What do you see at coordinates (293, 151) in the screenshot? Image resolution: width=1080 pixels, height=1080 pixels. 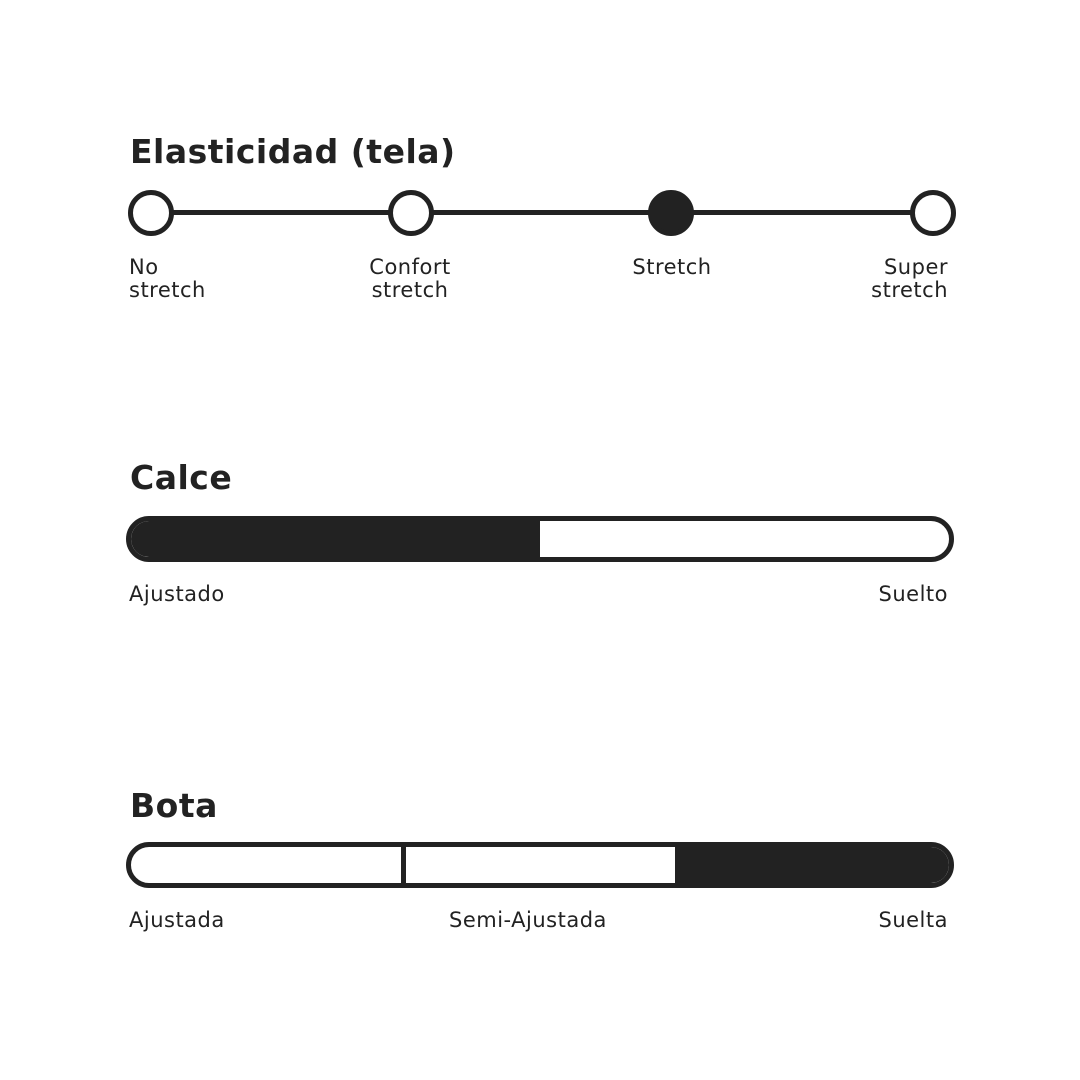 I see `elasticity-title: Elasticidad (tela)` at bounding box center [293, 151].